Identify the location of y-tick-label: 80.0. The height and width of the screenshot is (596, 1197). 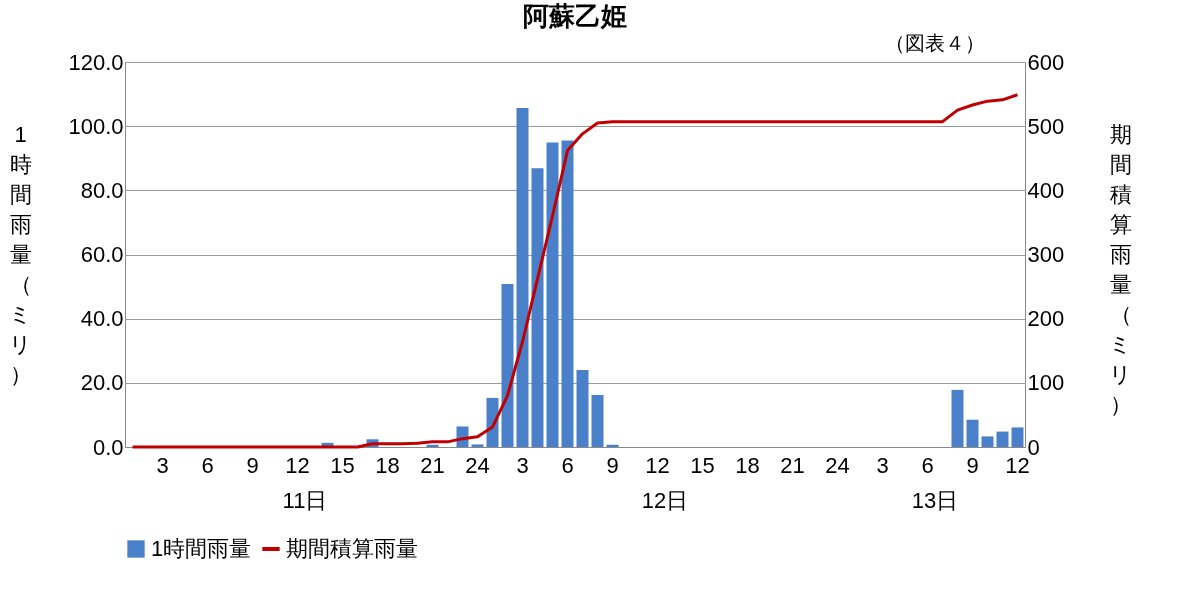
(102, 190).